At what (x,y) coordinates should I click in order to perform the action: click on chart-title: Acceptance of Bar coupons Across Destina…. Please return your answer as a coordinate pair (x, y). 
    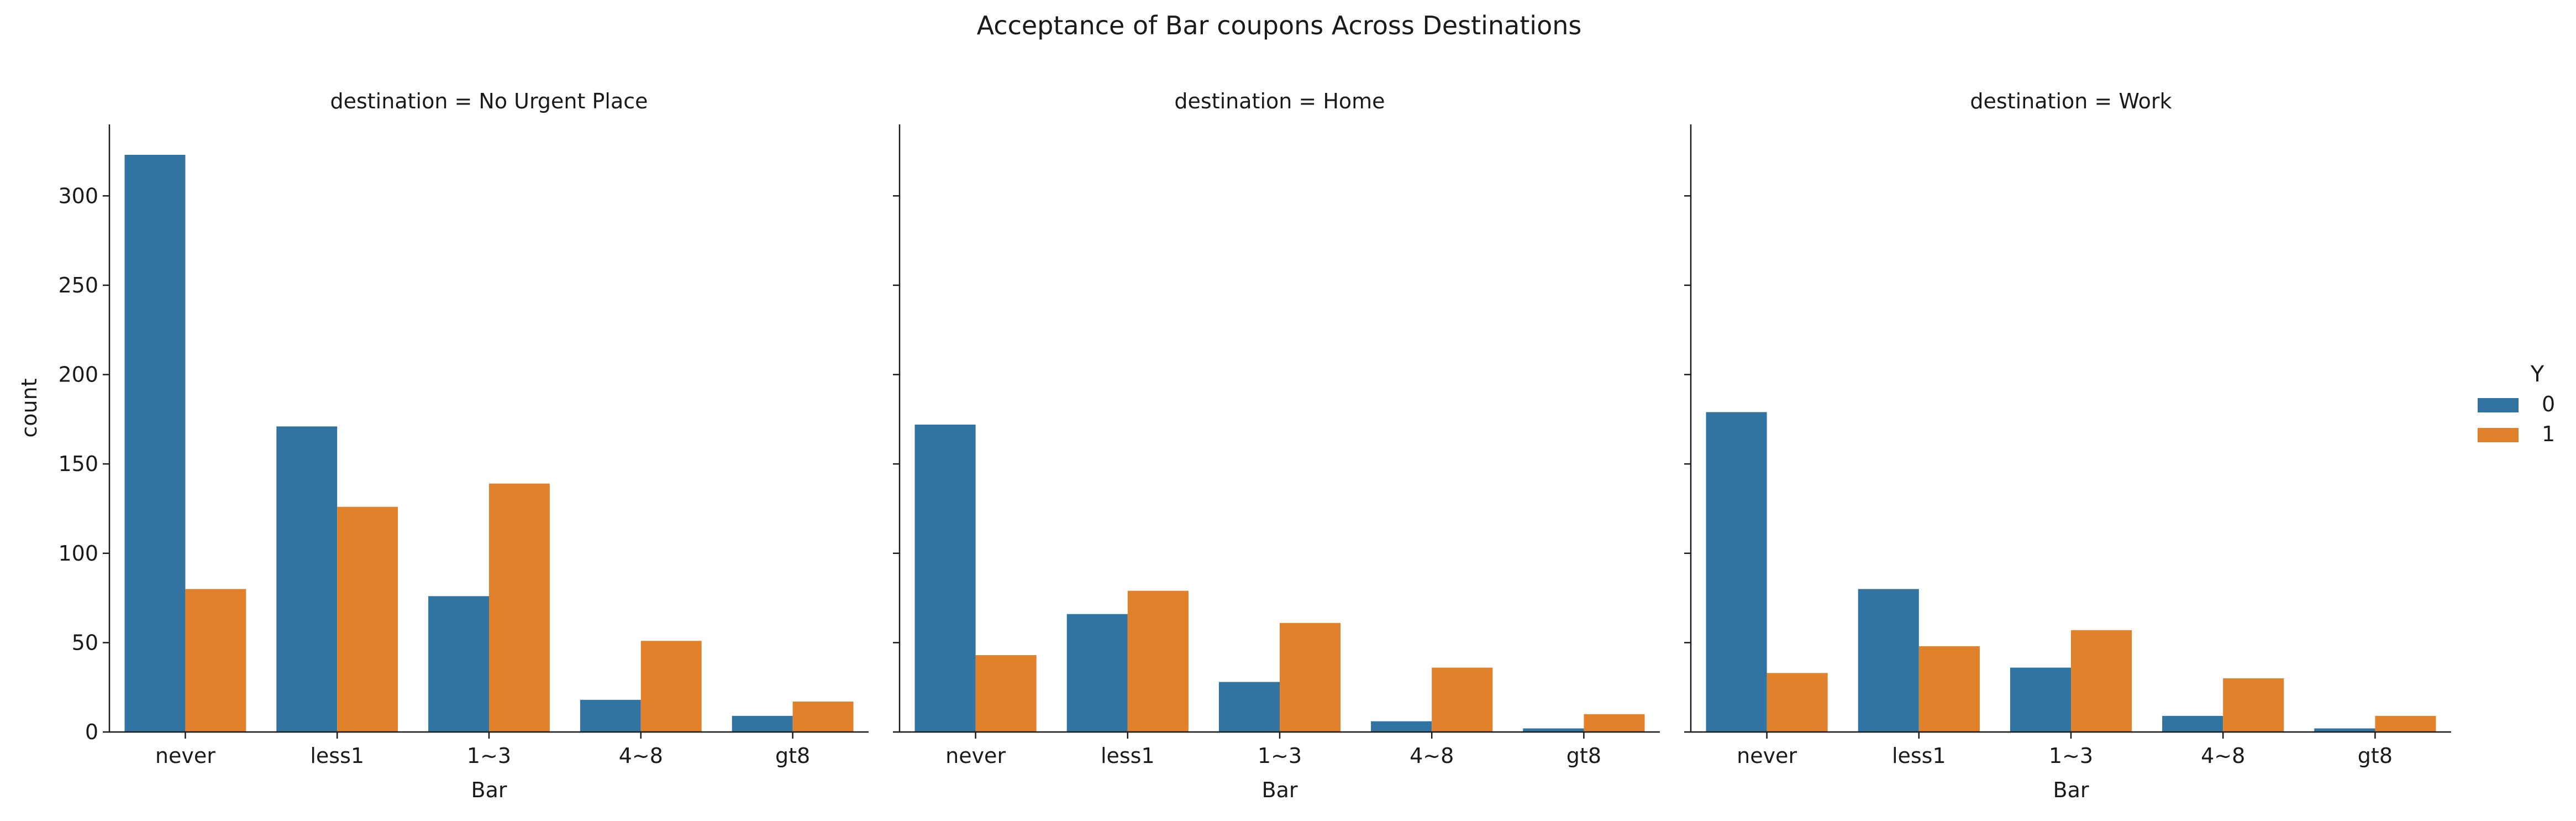
    Looking at the image, I should click on (1279, 25).